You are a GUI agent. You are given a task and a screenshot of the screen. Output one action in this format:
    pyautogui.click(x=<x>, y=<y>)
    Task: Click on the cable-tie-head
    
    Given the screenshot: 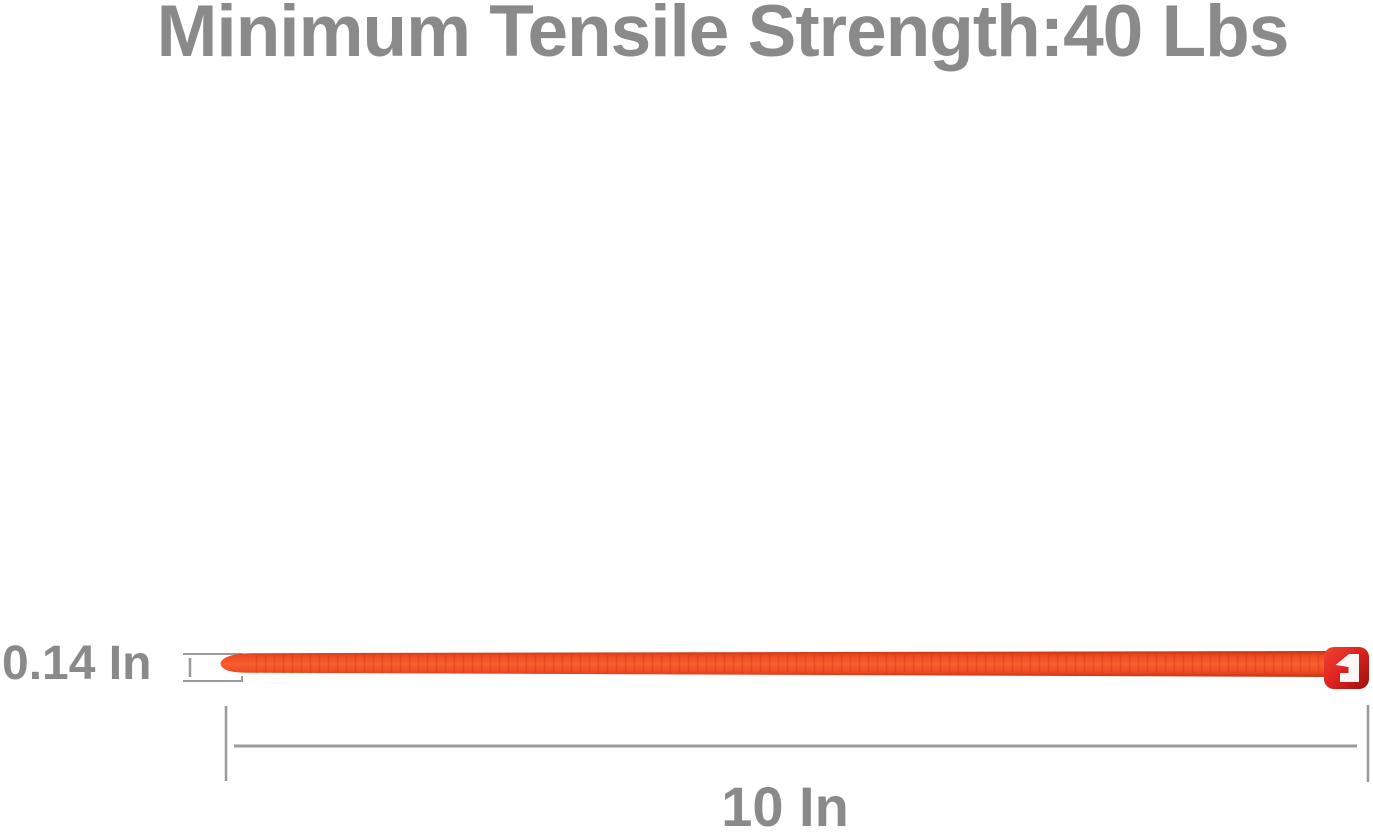 What is the action you would take?
    pyautogui.click(x=1346, y=668)
    